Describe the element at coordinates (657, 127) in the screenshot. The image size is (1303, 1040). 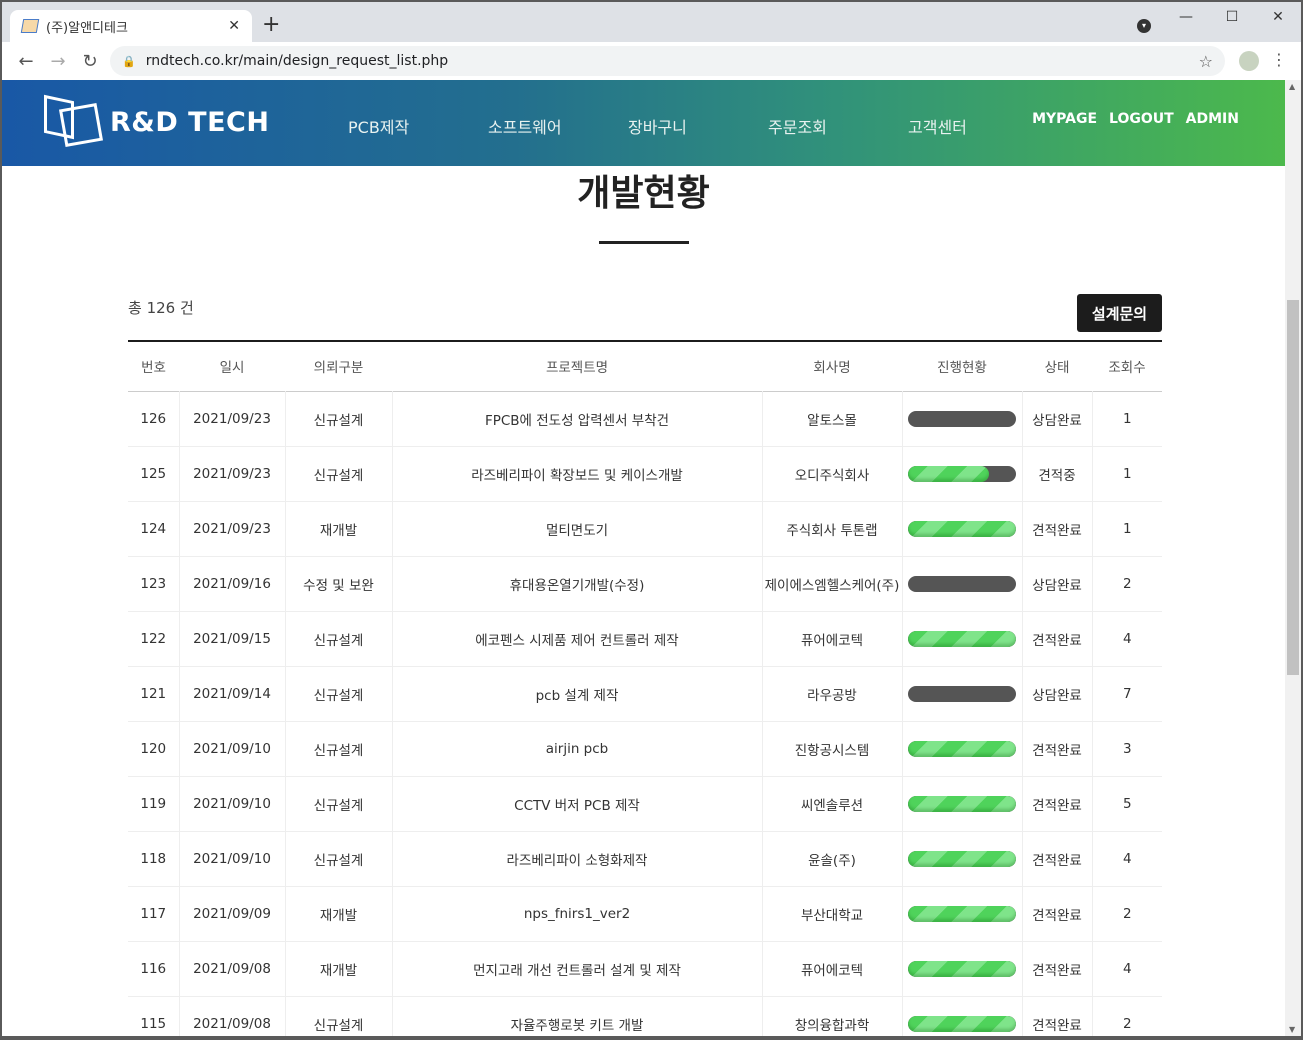
I see `nav-cart: 장바구니` at that location.